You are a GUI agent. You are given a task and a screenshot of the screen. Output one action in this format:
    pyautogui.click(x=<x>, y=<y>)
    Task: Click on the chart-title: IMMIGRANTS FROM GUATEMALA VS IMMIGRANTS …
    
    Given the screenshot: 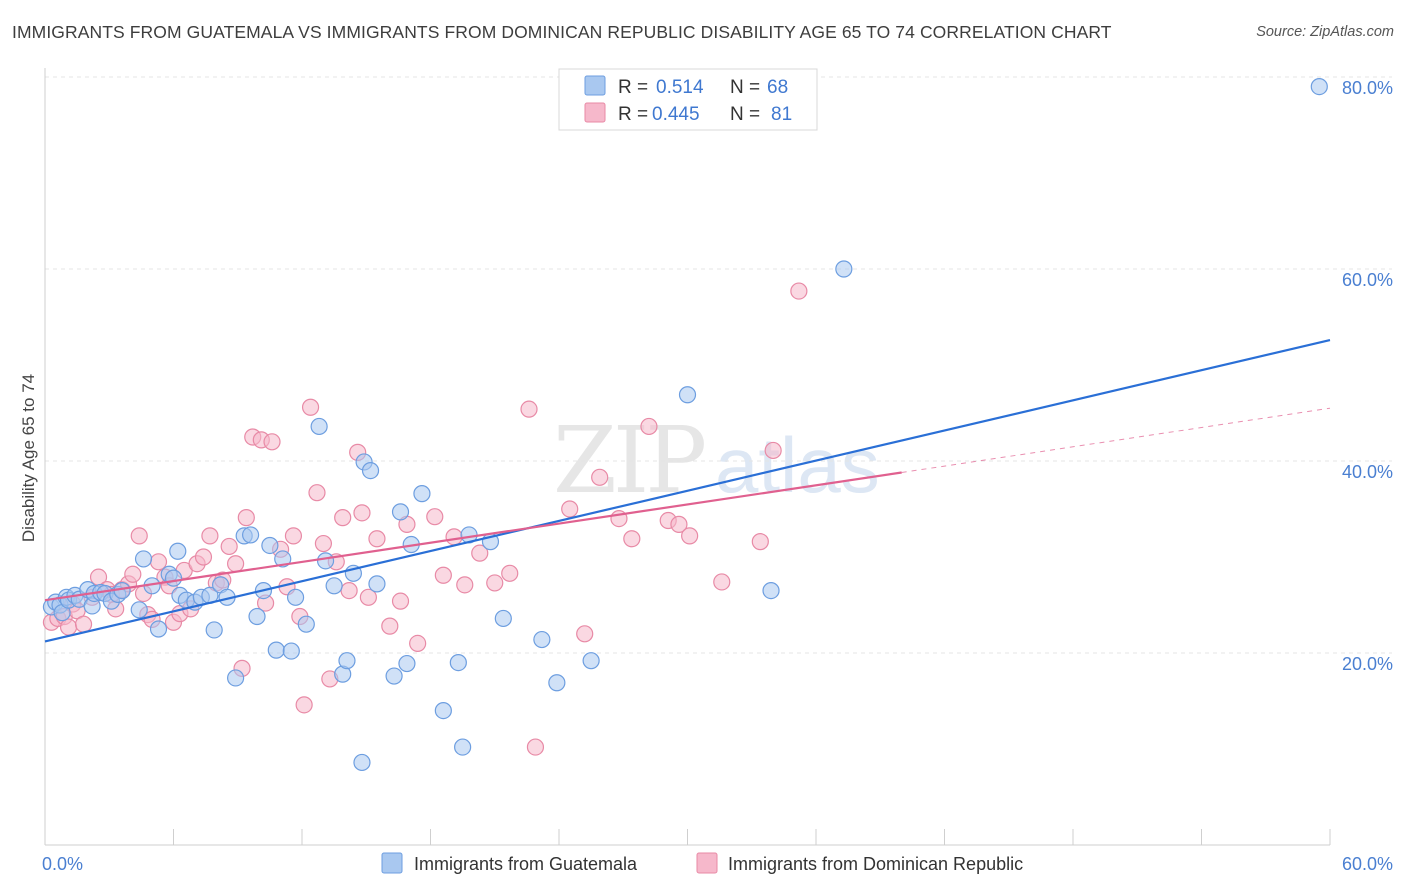 What is the action you would take?
    pyautogui.click(x=562, y=32)
    